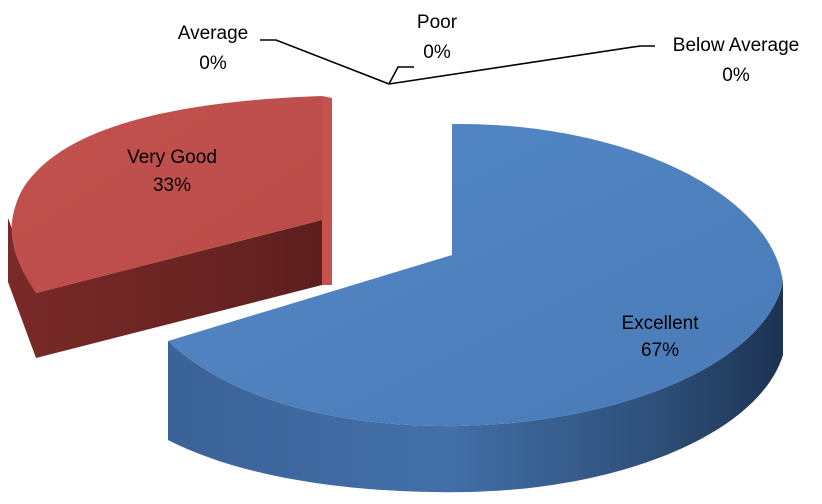  I want to click on label-excellent-pct: 67%, so click(660, 350).